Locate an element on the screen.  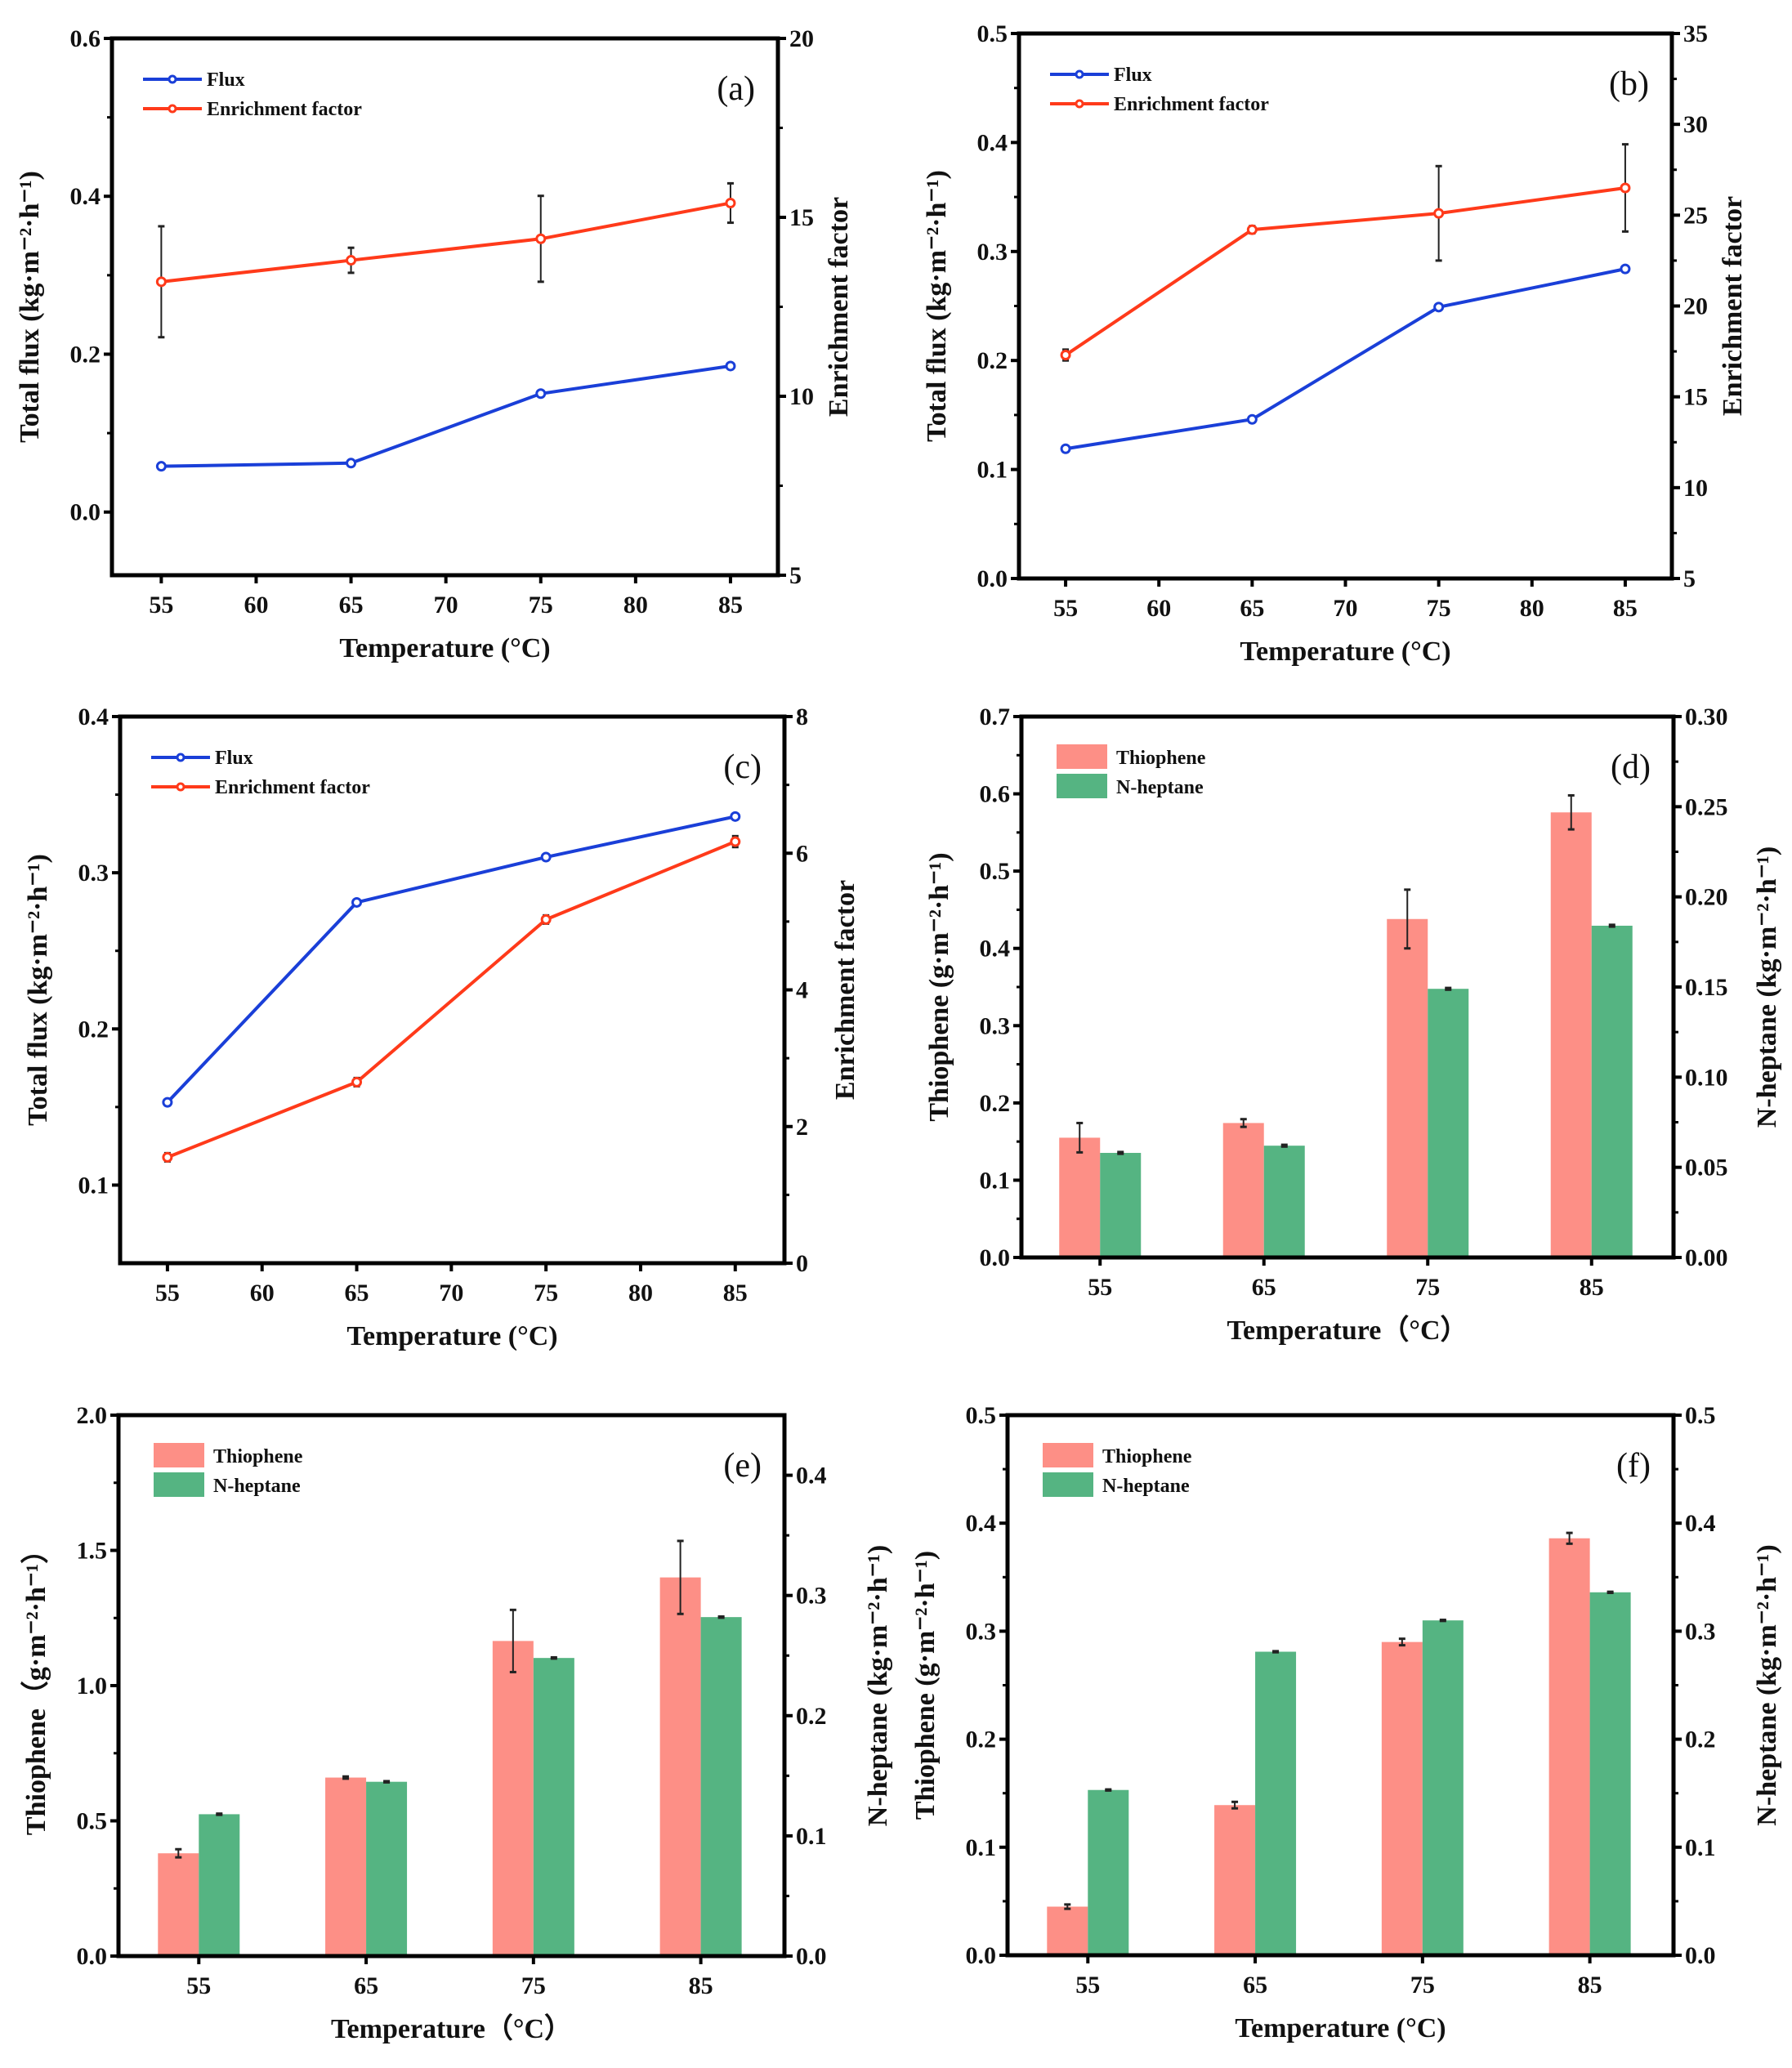
x-tick-label: 80 is located at coordinates (1532, 608).